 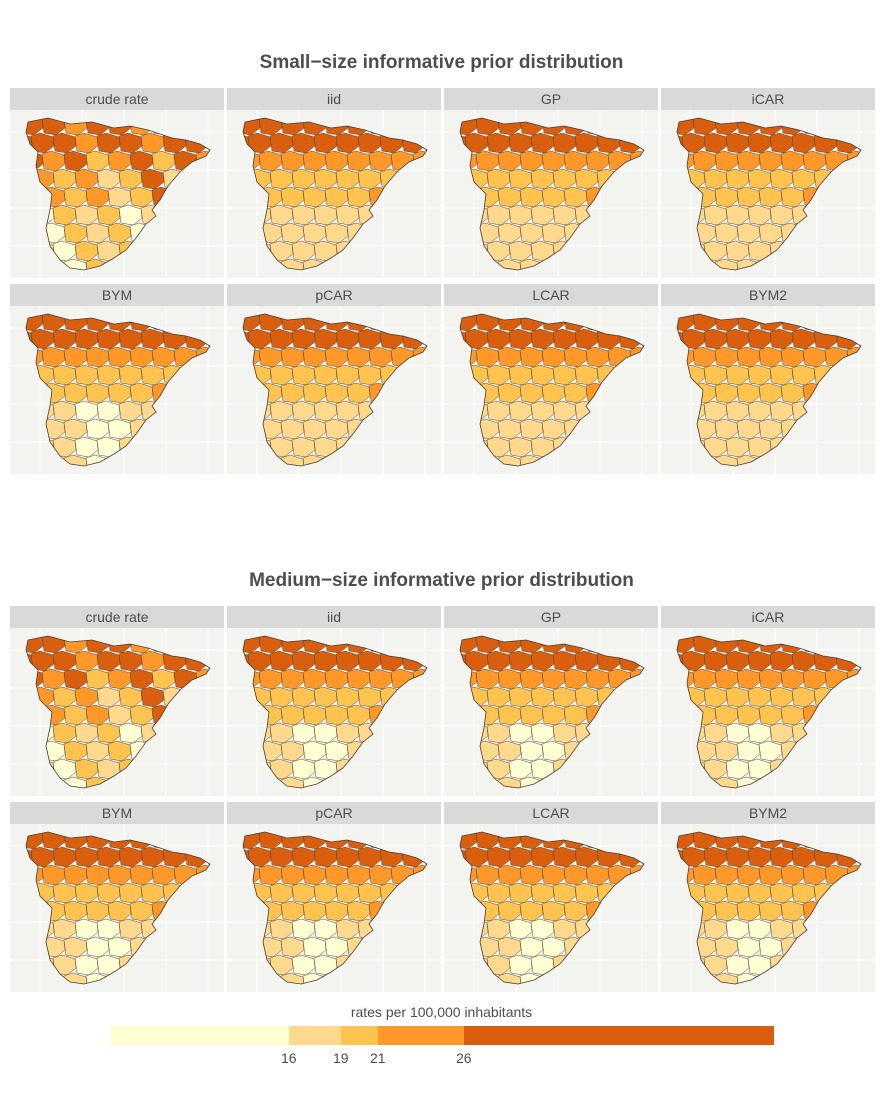 What do you see at coordinates (441, 1012) in the screenshot?
I see `legend-title: rates per 100,000 inhabitants` at bounding box center [441, 1012].